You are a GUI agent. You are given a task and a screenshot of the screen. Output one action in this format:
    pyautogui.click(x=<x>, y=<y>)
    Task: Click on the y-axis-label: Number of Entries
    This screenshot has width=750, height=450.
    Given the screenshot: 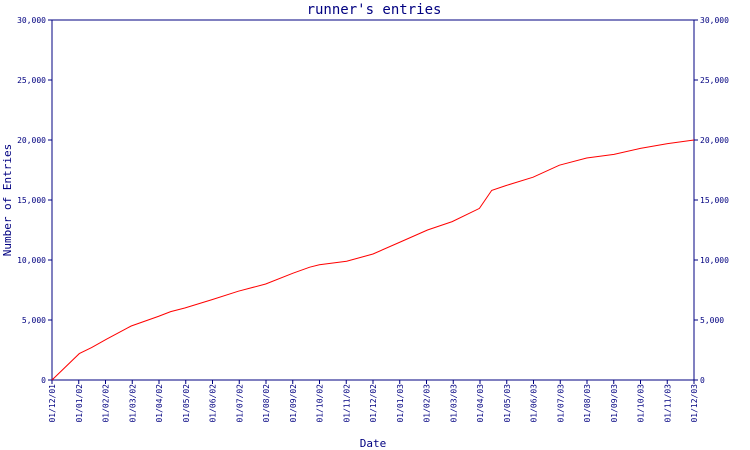 What is the action you would take?
    pyautogui.click(x=7, y=200)
    